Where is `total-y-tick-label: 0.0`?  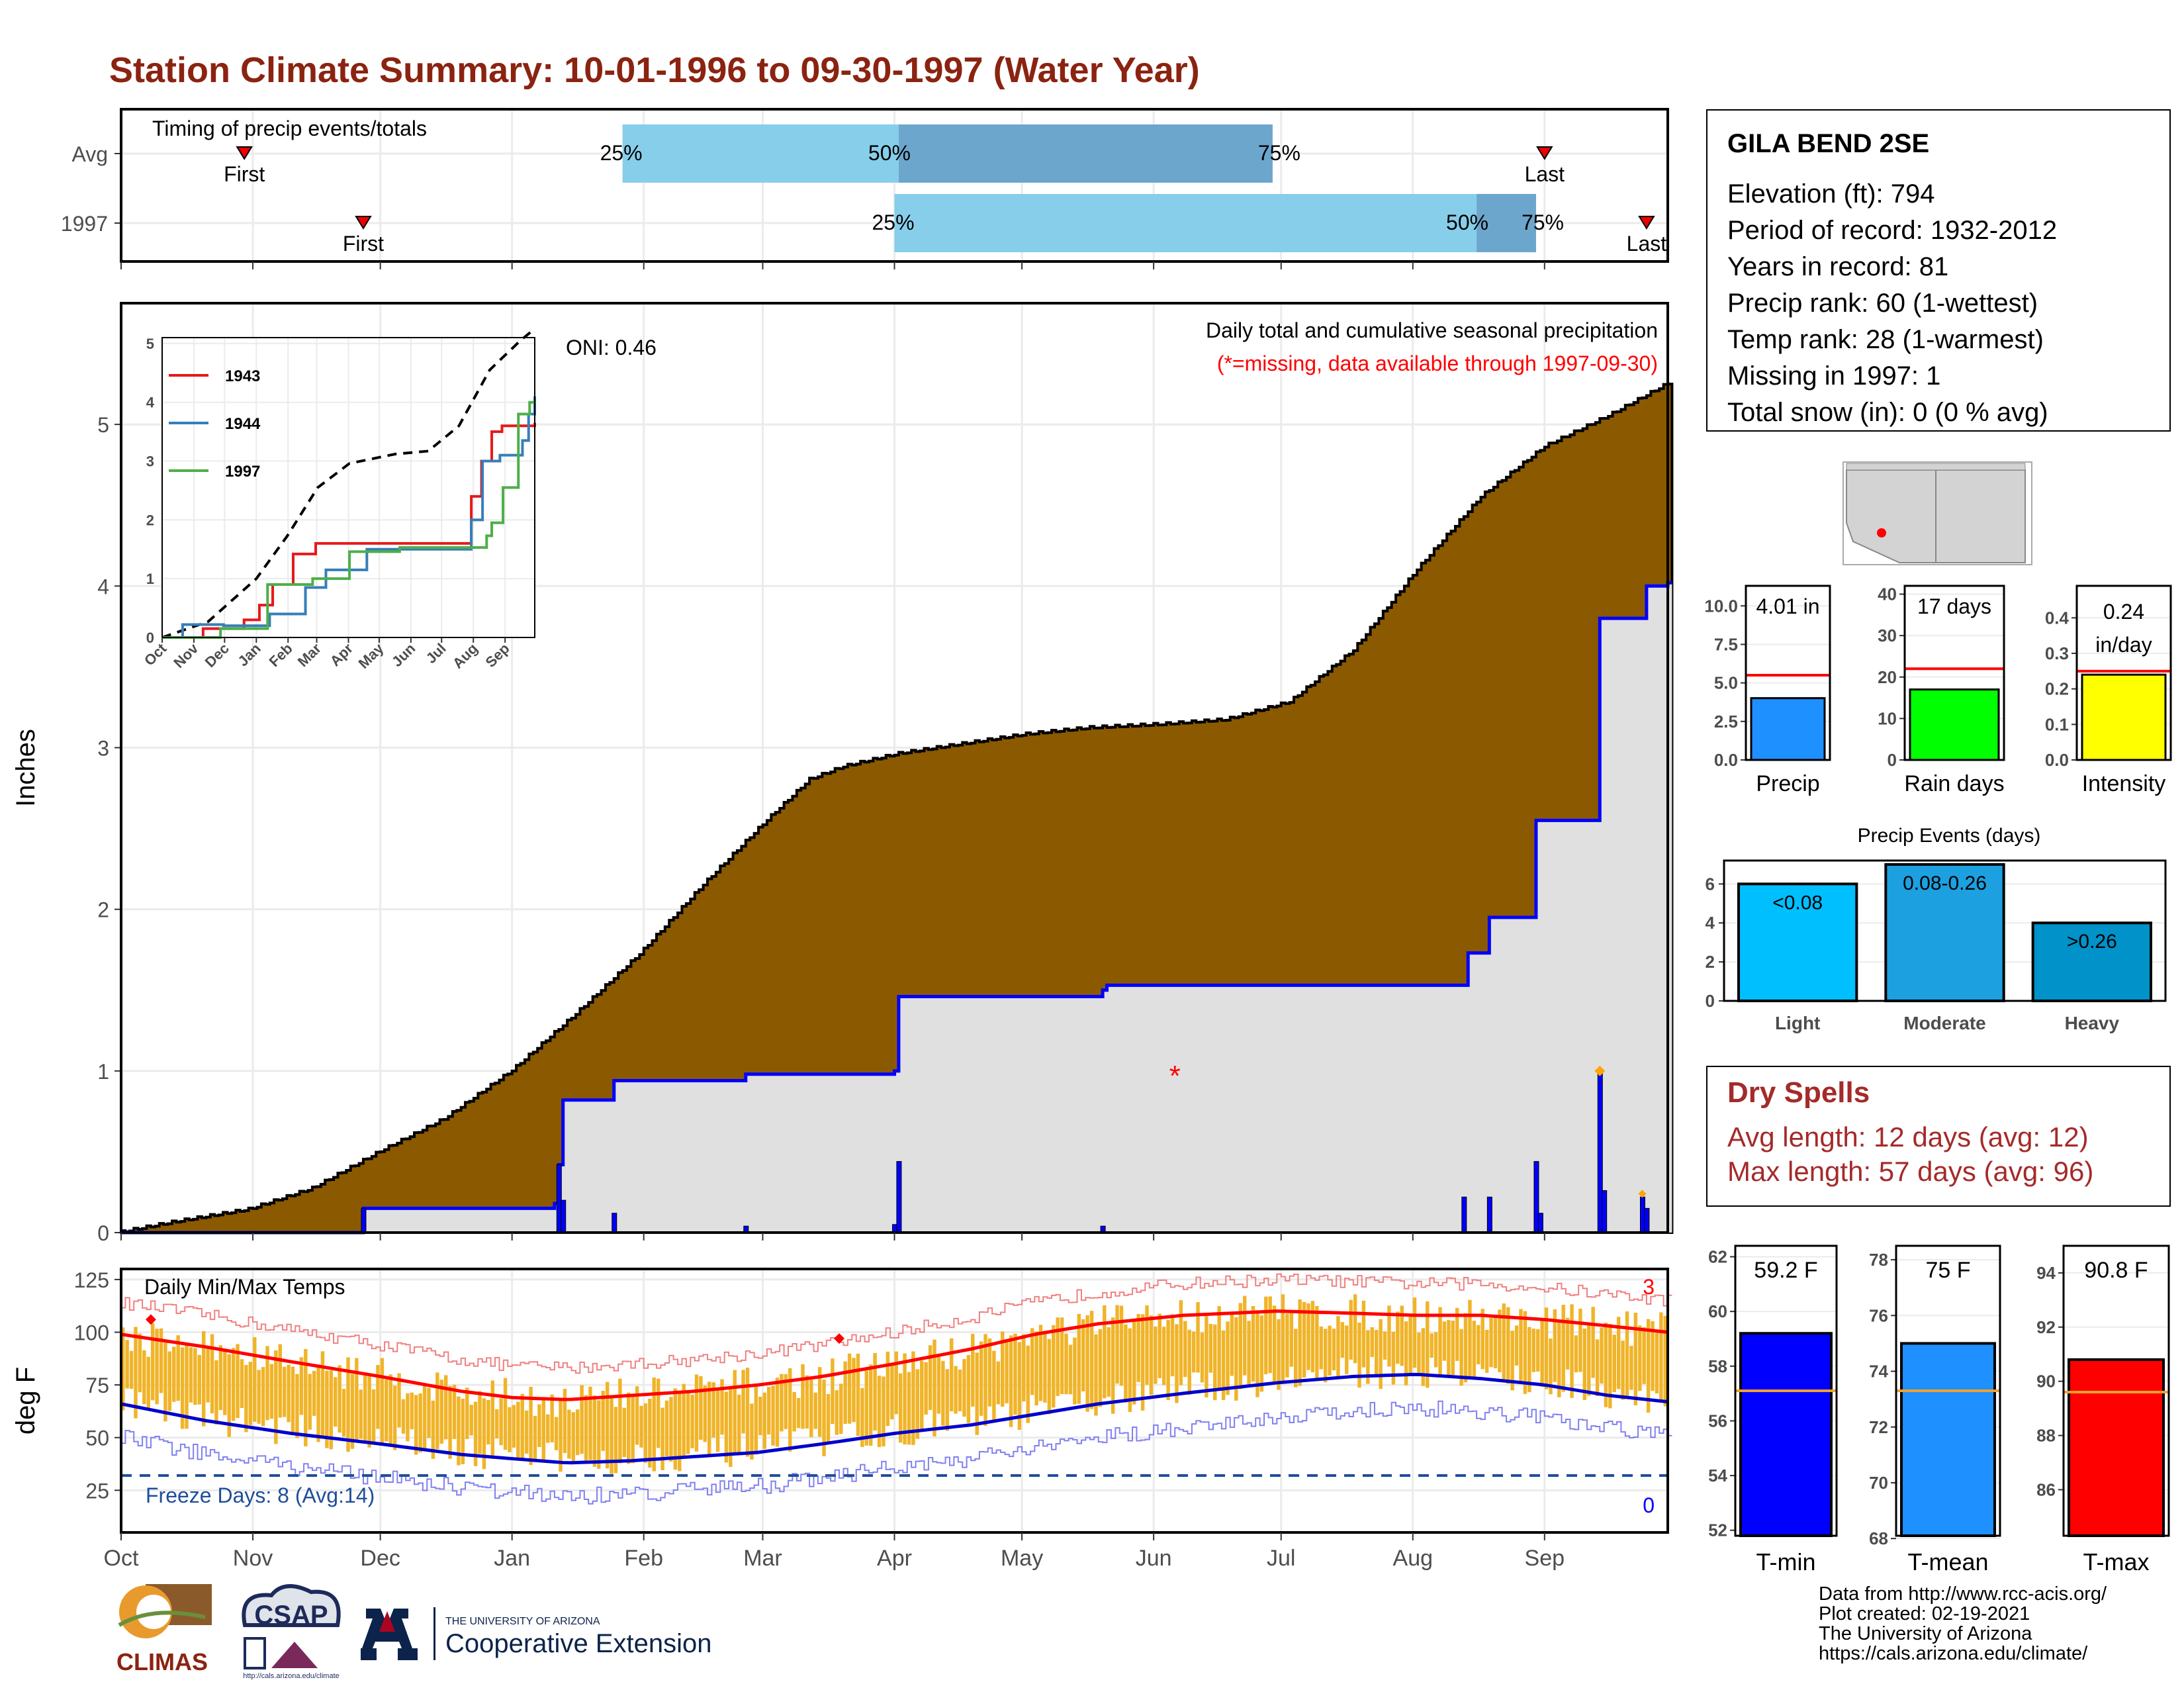
total-y-tick-label: 0.0 is located at coordinates (2057, 760).